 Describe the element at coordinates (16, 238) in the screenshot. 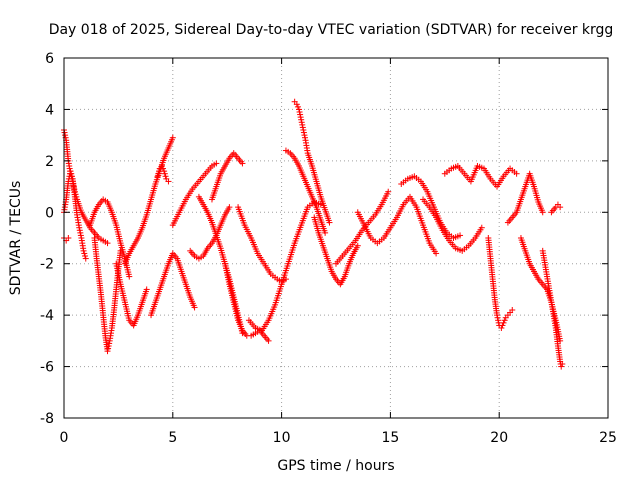

I see `y-axis-label: SDTVAR / TECUs` at that location.